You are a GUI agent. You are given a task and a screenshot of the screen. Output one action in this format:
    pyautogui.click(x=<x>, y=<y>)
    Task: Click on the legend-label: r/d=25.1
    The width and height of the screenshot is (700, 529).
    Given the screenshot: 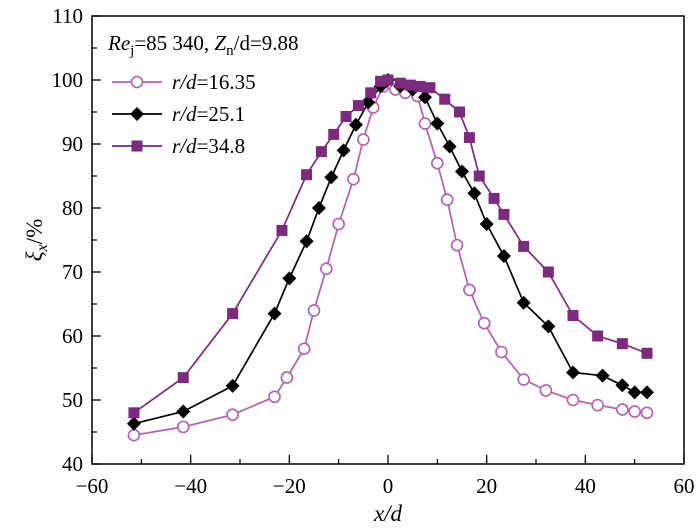 What is the action you would take?
    pyautogui.click(x=208, y=114)
    